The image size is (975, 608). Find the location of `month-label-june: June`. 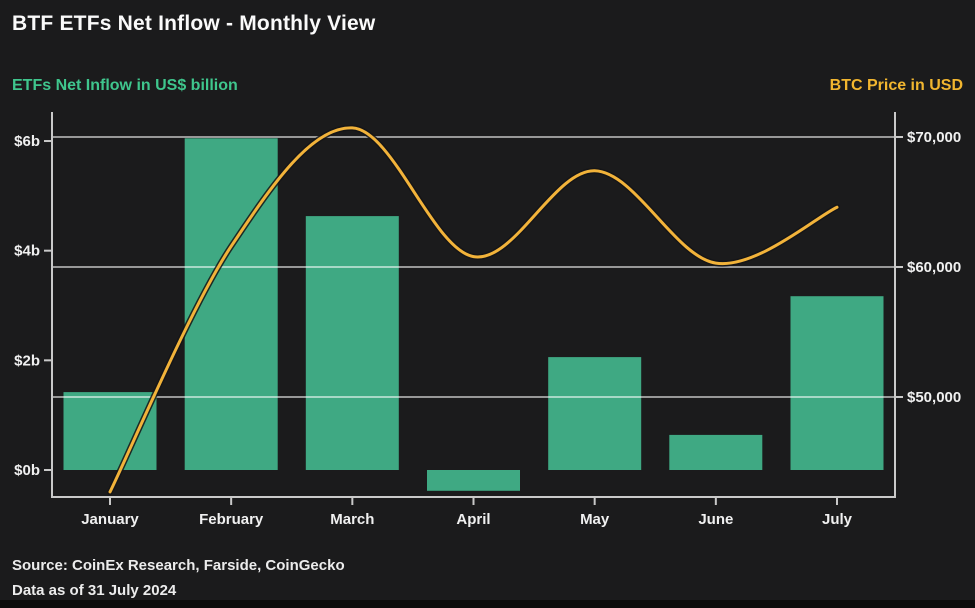

month-label-june: June is located at coordinates (715, 519).